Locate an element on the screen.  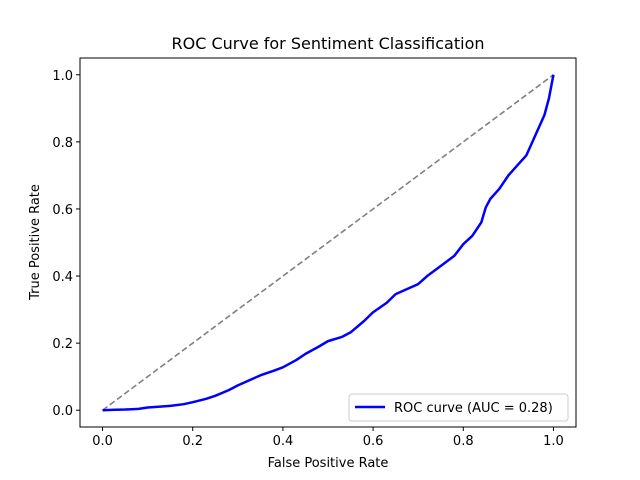
x-axis-ticks: 0.0 0.2 0.4 0.6 0.8 1.0 is located at coordinates (328, 438).